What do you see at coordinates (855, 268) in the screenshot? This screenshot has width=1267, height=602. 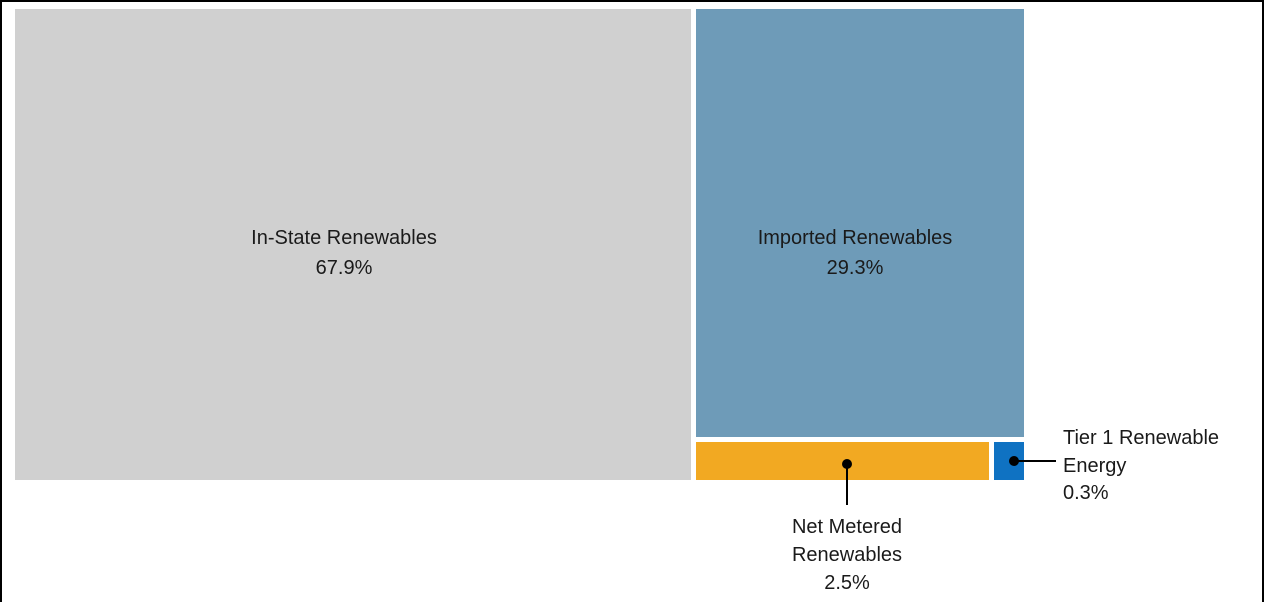 I see `value-imported-renewables: 29.3%` at bounding box center [855, 268].